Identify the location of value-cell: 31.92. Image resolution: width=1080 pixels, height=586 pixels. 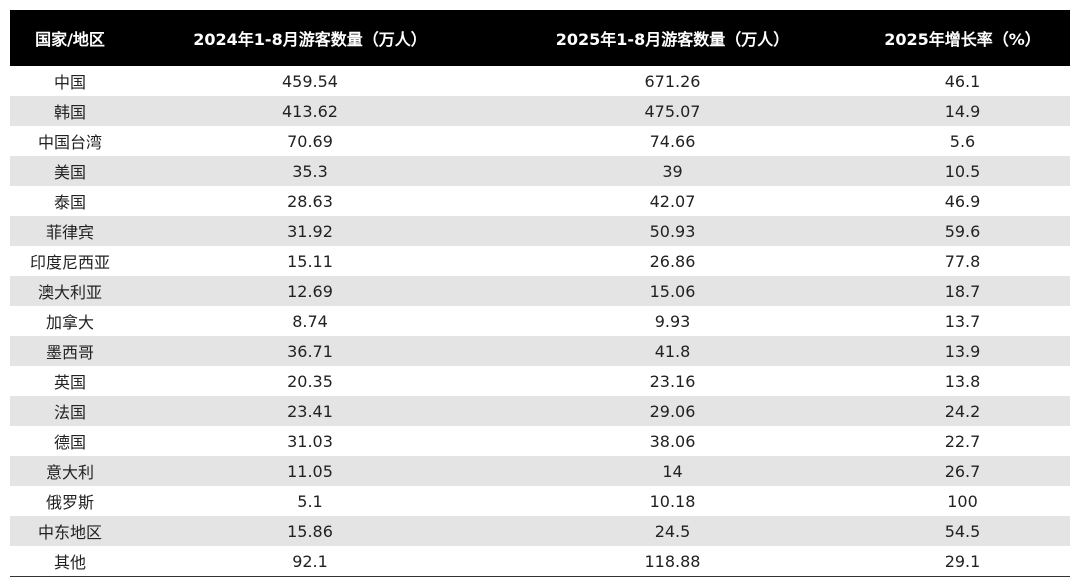
(310, 231).